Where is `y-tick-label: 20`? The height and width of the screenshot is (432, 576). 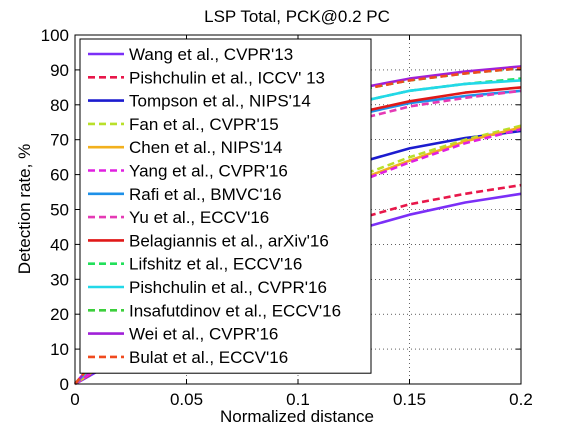
y-tick-label: 20 is located at coordinates (59, 314).